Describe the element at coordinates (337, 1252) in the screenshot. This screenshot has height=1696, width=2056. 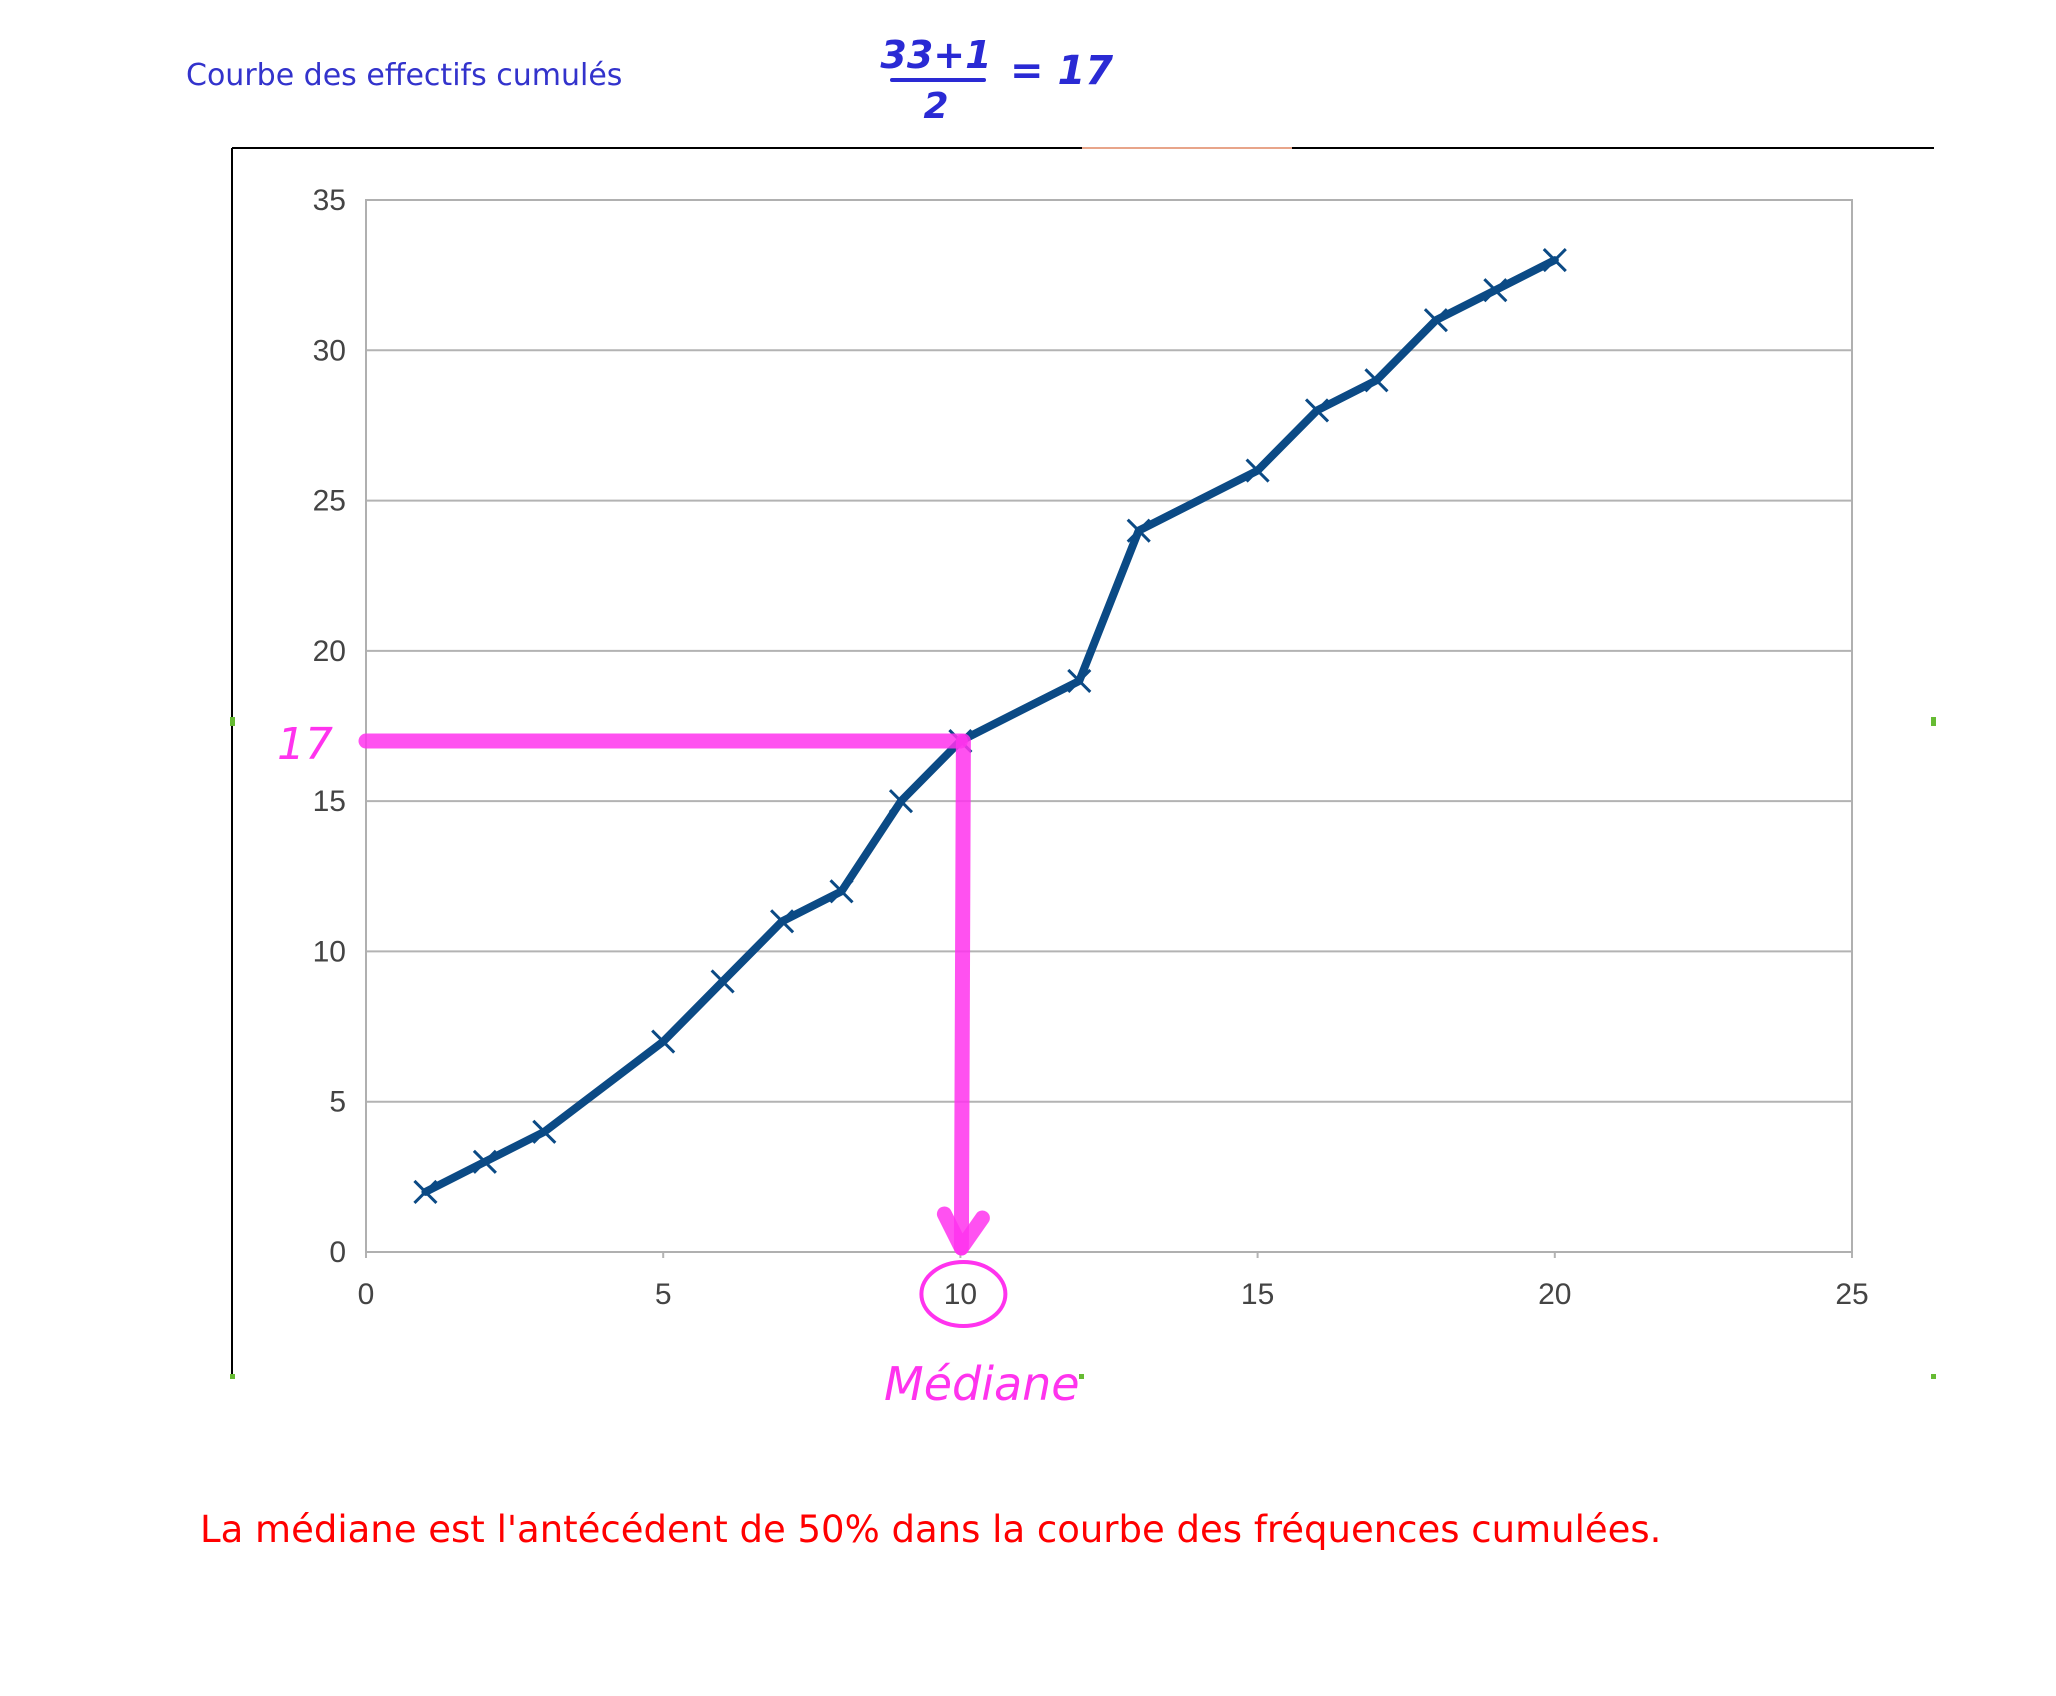
I see `y-tick-0: 0` at that location.